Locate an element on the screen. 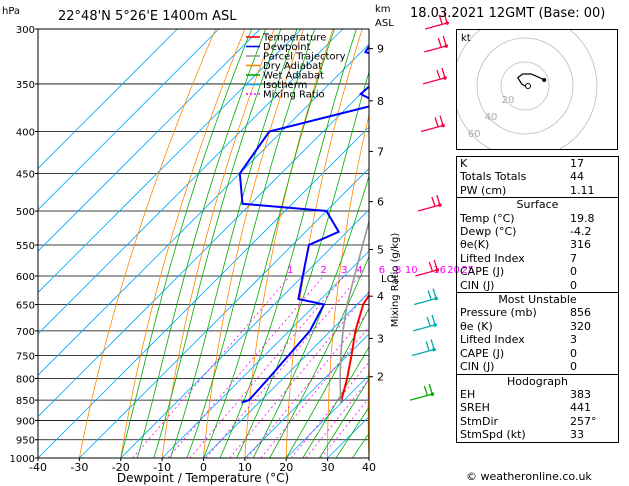  km-tick-label: 9 is located at coordinates (380, 49).